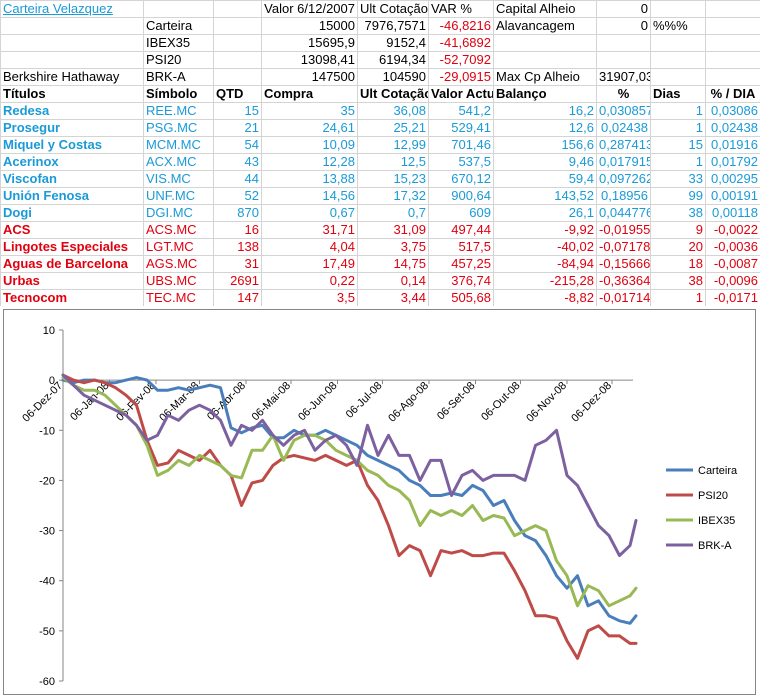  I want to click on stock-pct-dia-cell: 0,00191, so click(732, 196).